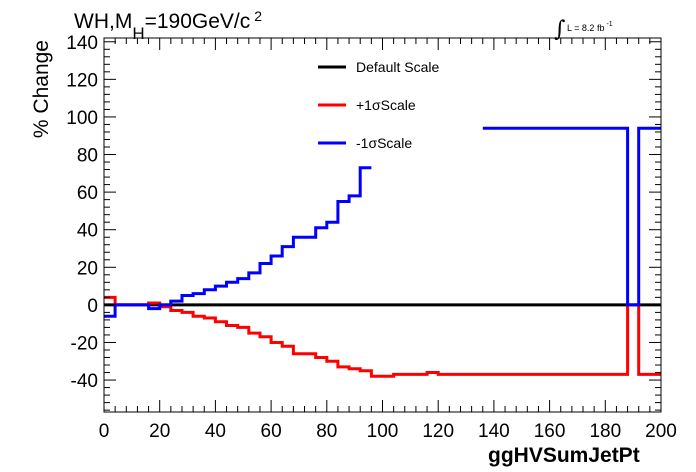 This screenshot has height=472, width=696. Describe the element at coordinates (87, 193) in the screenshot. I see `y-tick-label: 60` at that location.